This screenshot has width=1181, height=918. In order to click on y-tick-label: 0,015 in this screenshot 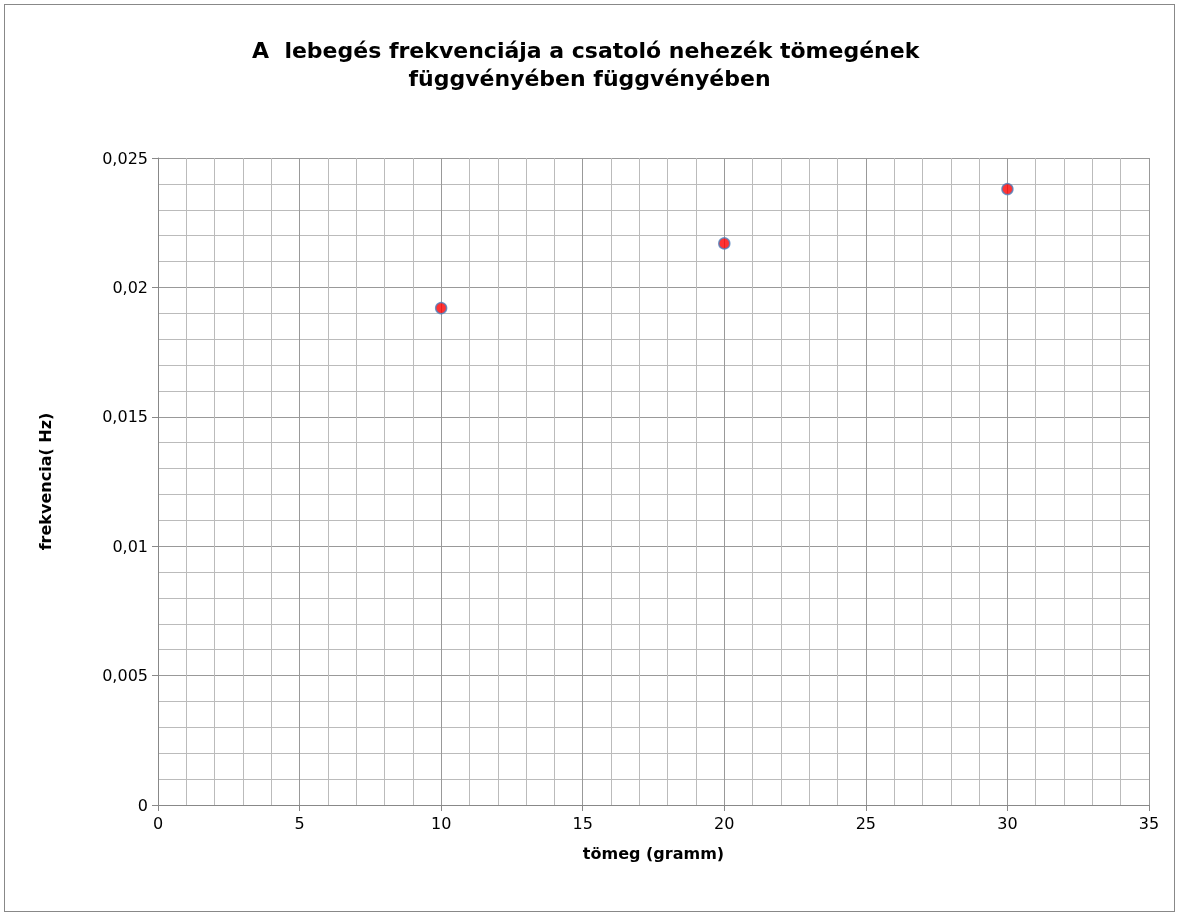, I will do `click(125, 417)`.